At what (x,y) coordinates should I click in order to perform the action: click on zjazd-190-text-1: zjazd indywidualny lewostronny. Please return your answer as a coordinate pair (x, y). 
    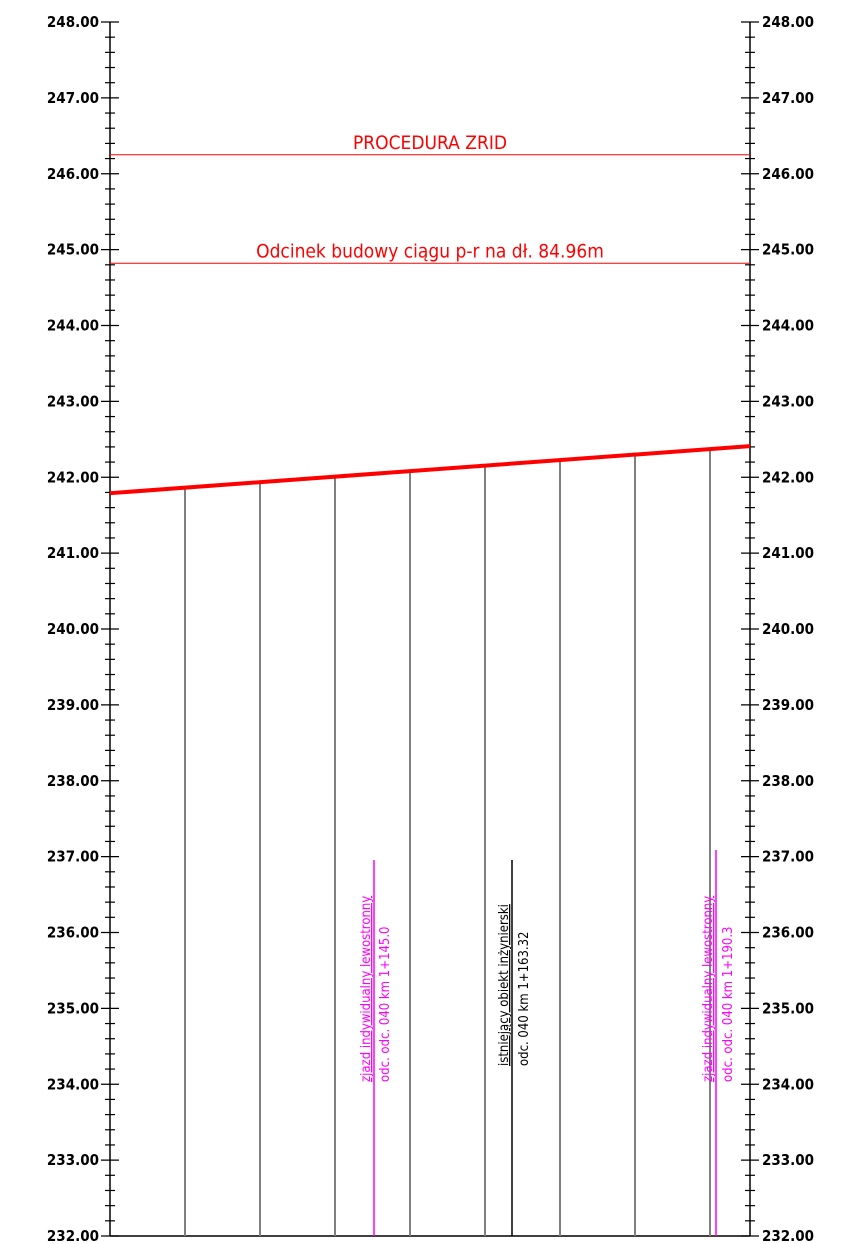
    Looking at the image, I should click on (708, 989).